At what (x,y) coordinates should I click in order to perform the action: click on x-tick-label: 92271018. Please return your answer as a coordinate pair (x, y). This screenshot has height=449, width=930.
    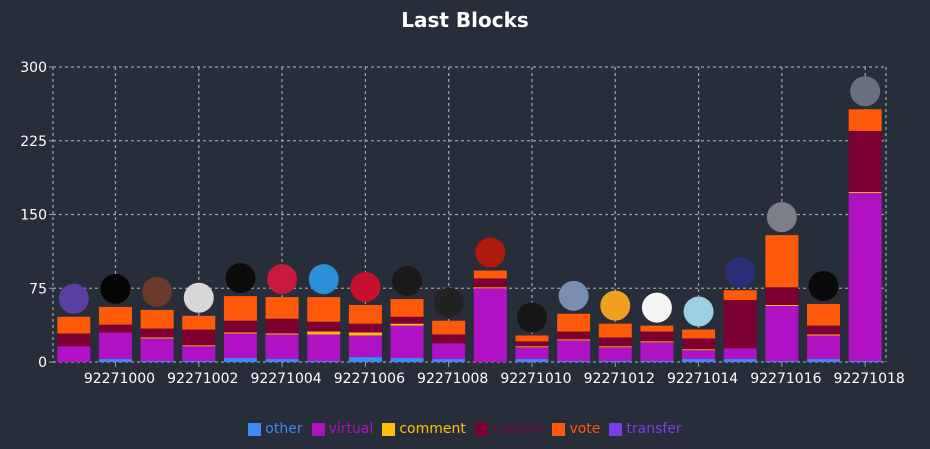
    Looking at the image, I should click on (869, 379).